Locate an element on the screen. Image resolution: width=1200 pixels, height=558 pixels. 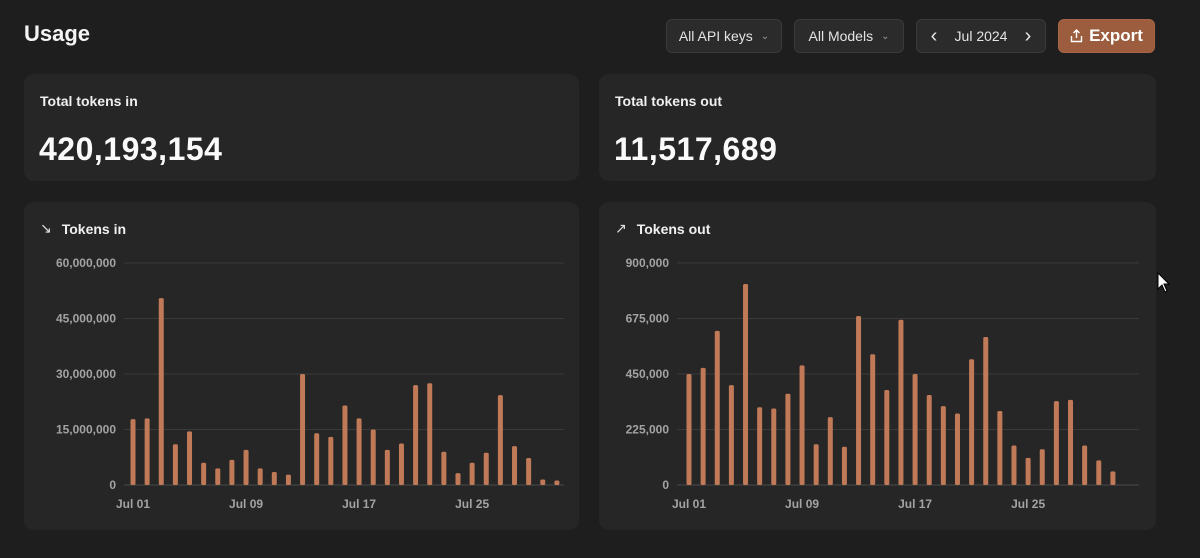
total-tokens-out-card: Total tokens out 11,517,689 is located at coordinates (877, 127).